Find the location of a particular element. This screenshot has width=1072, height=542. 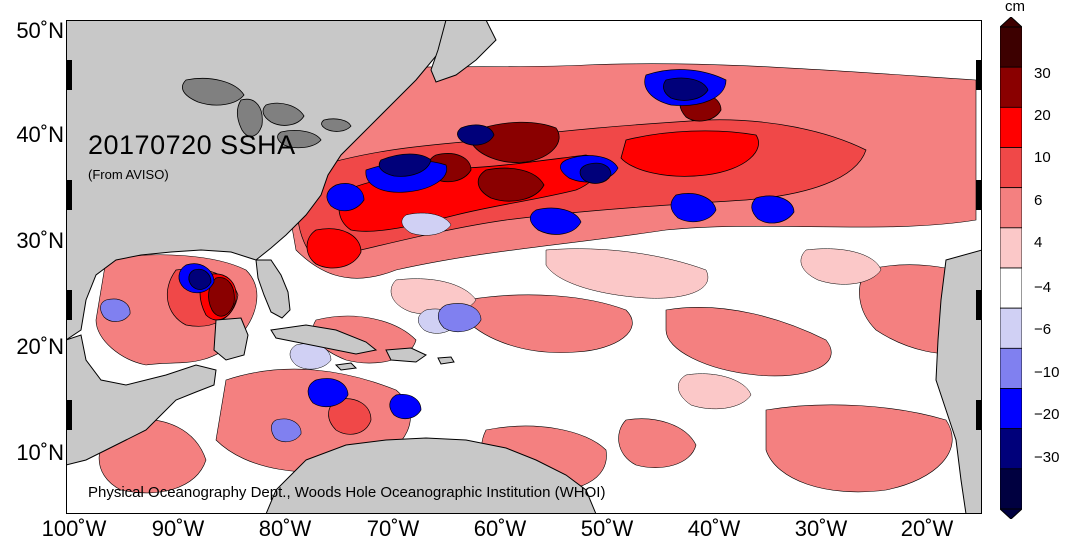

colorbar-tick-neg6: −6 is located at coordinates (1043, 329).